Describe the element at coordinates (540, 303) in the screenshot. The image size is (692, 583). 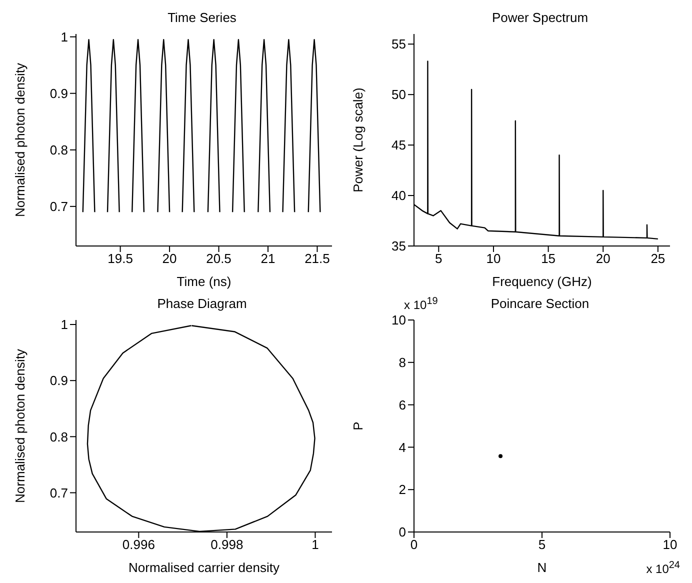
I see `chart-title: Poincare Section` at that location.